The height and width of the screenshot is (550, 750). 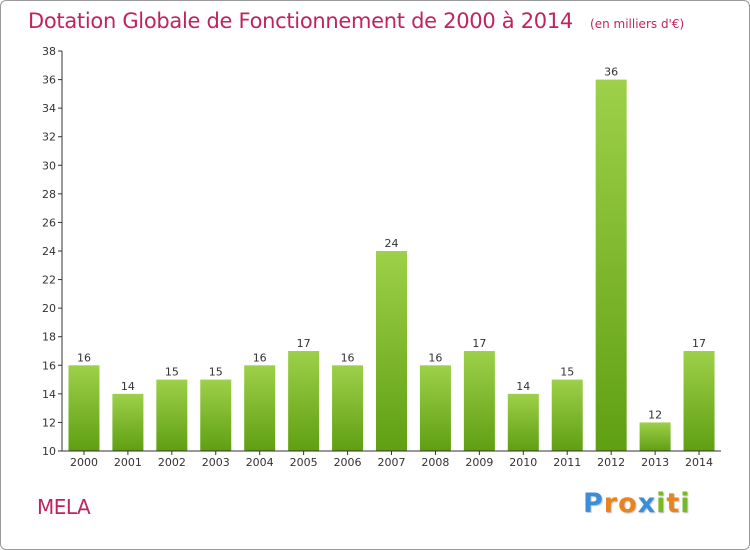 What do you see at coordinates (673, 503) in the screenshot?
I see `logo-letter: t` at bounding box center [673, 503].